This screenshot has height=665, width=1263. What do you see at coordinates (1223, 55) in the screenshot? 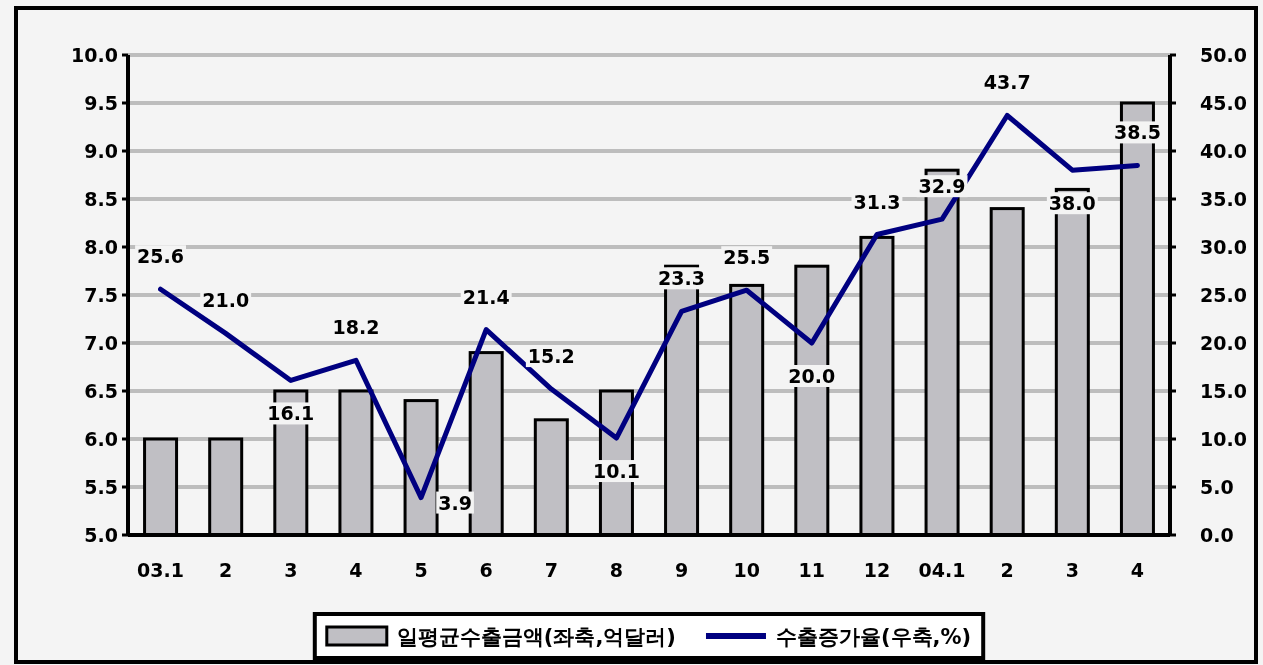
I see `y2-tick-label: 50.0` at bounding box center [1223, 55].